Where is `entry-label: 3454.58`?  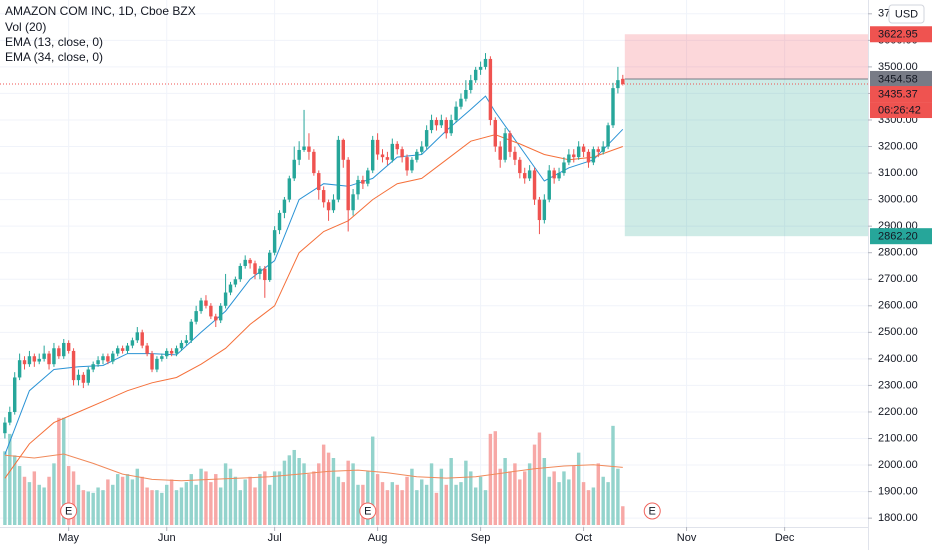 entry-label: 3454.58 is located at coordinates (898, 79).